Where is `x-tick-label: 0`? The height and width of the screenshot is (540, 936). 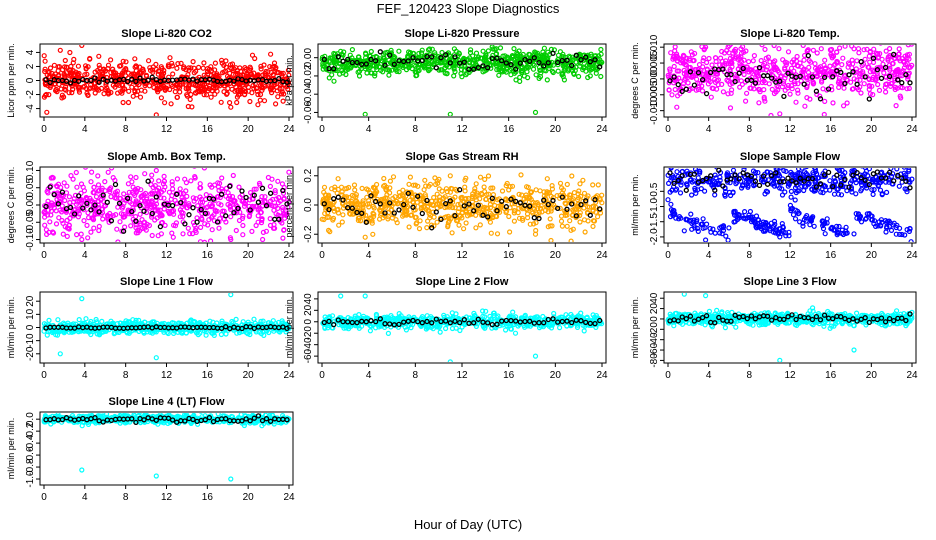
x-tick-label: 0 is located at coordinates (44, 255).